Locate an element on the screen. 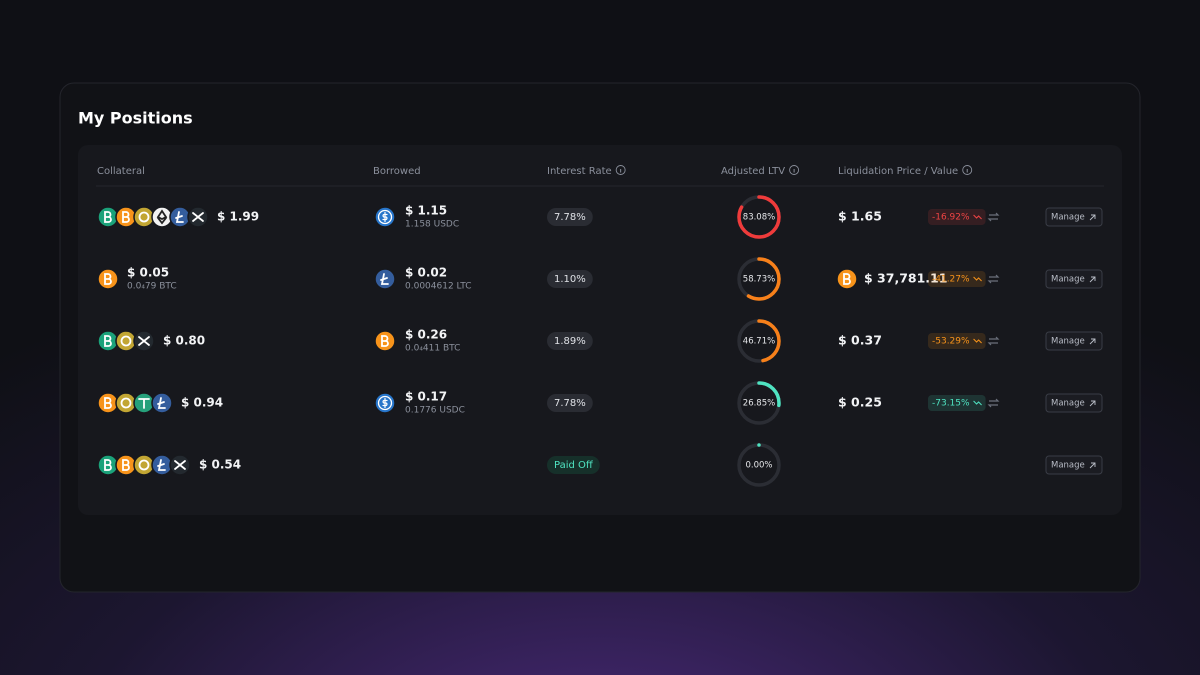  liquidation-price: $ 0.37 is located at coordinates (860, 340).